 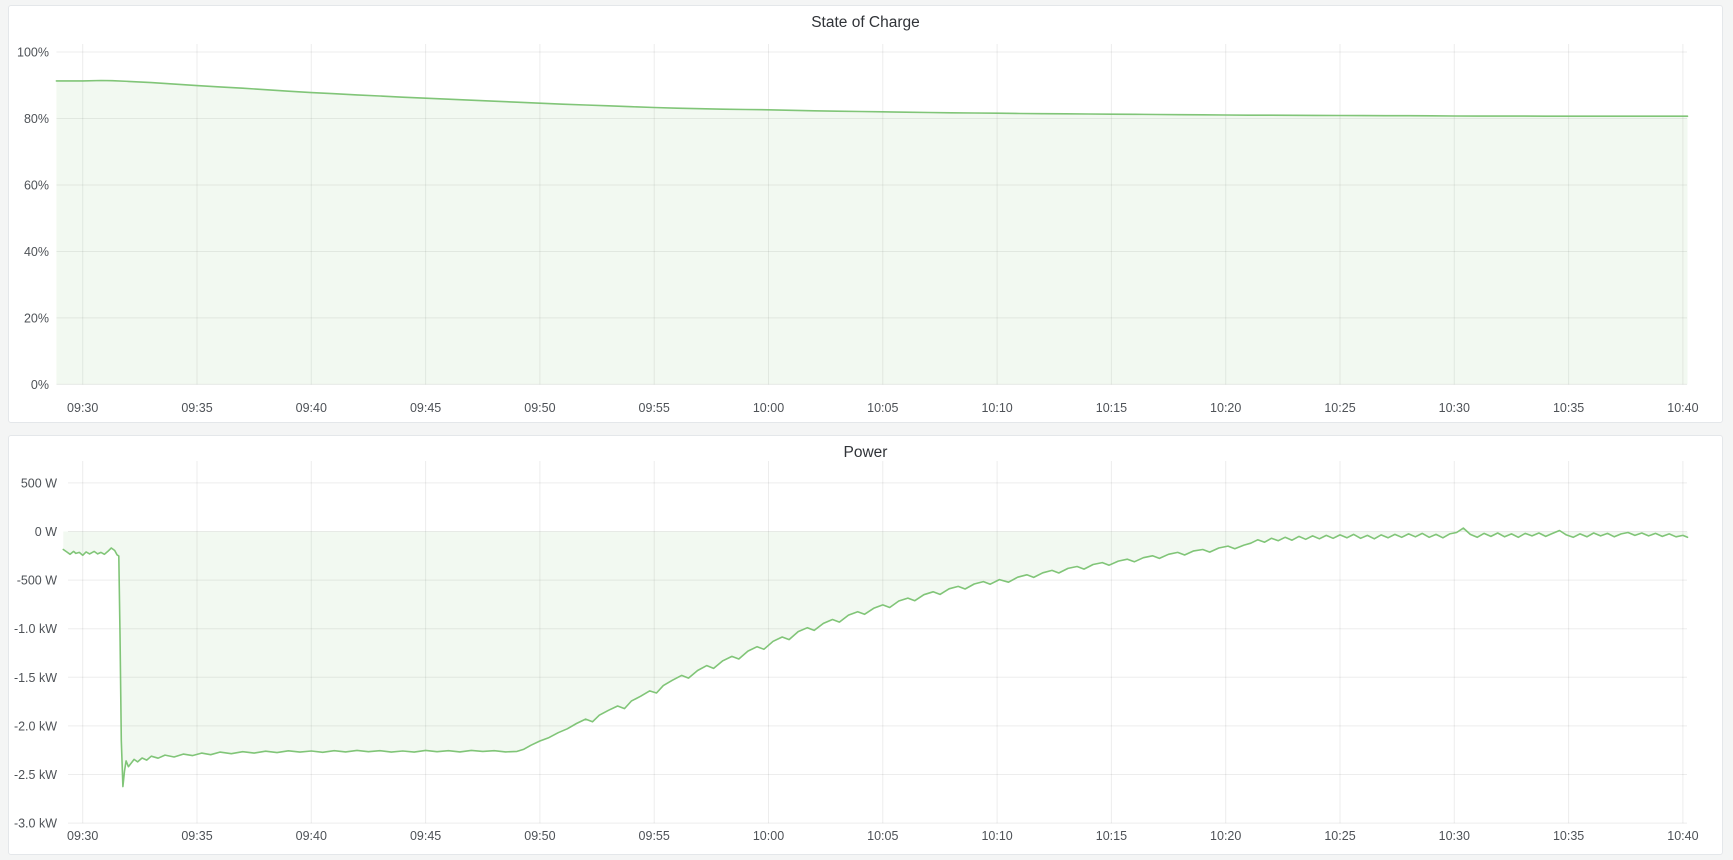 What do you see at coordinates (37, 581) in the screenshot?
I see `y-axis-tick-label: -500 W` at bounding box center [37, 581].